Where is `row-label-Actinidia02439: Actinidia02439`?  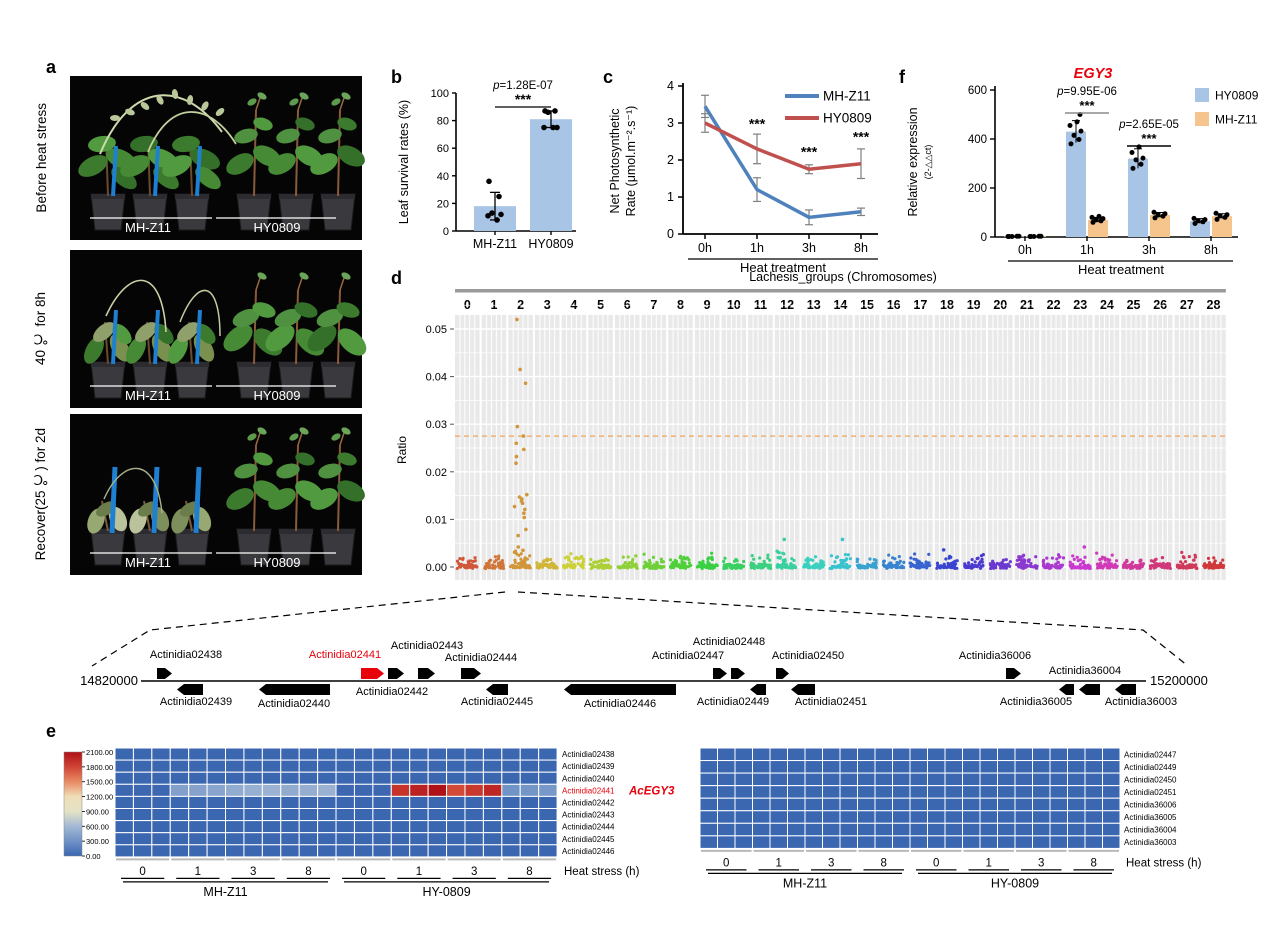 row-label-Actinidia02439: Actinidia02439 is located at coordinates (588, 766).